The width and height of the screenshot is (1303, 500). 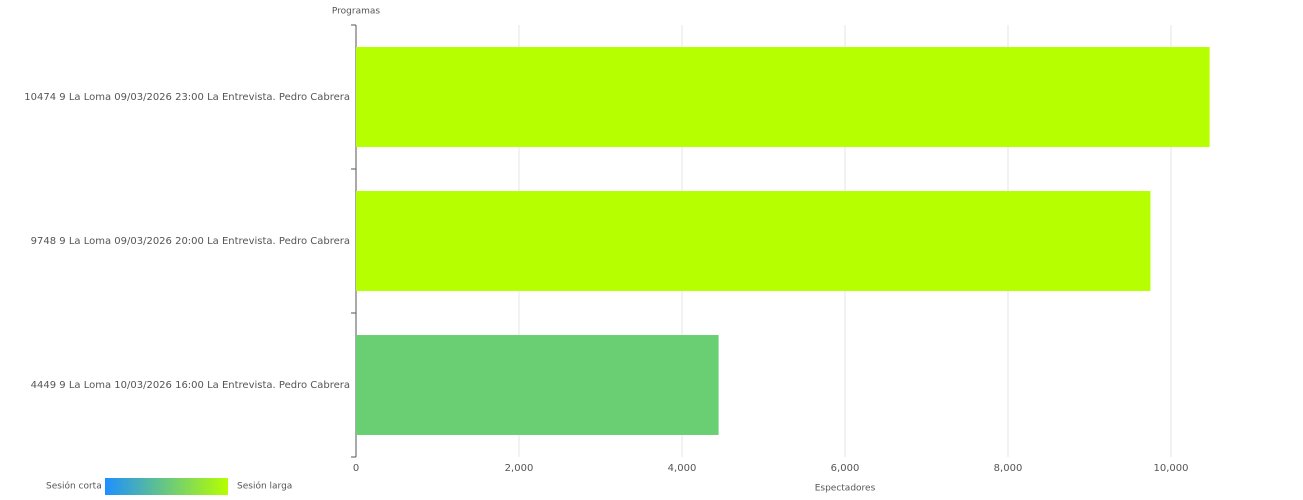 What do you see at coordinates (264, 486) in the screenshot?
I see `legend-max-label: Sesión larga` at bounding box center [264, 486].